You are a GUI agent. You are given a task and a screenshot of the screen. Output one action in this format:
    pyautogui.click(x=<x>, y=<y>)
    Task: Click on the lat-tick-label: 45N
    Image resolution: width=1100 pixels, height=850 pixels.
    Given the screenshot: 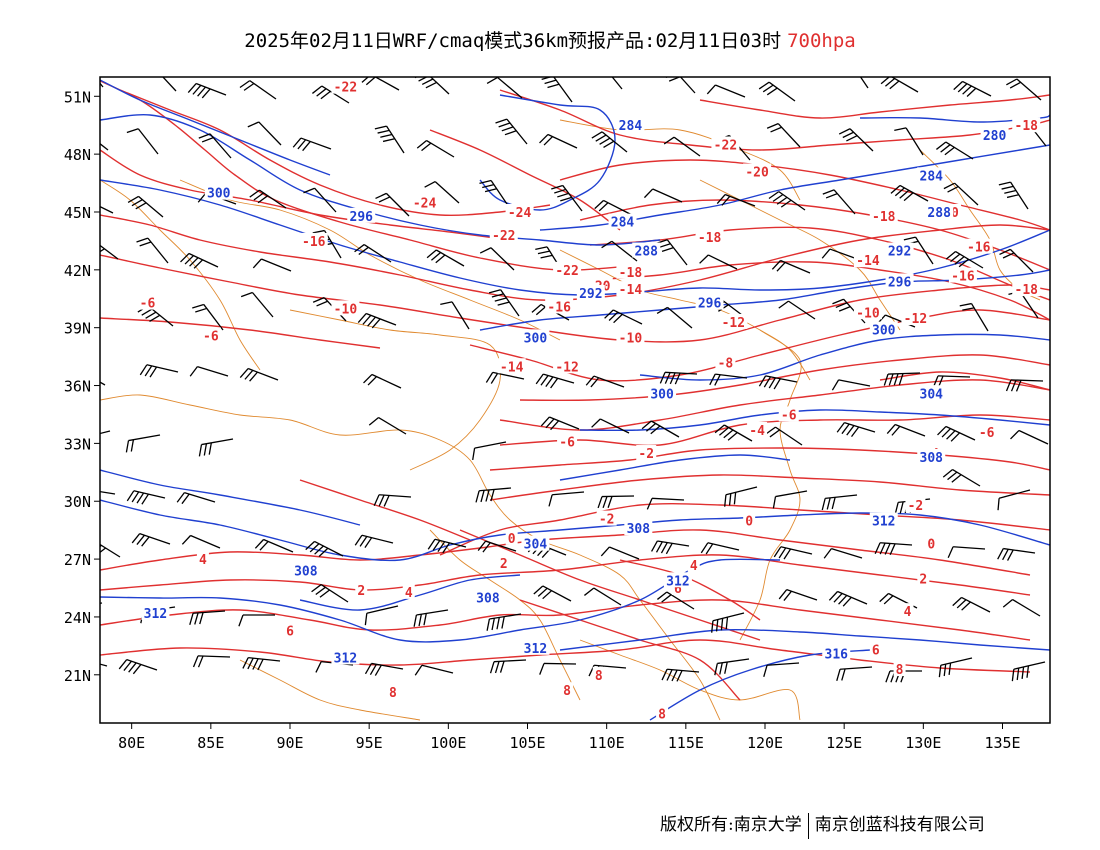 What is the action you would take?
    pyautogui.click(x=77, y=213)
    